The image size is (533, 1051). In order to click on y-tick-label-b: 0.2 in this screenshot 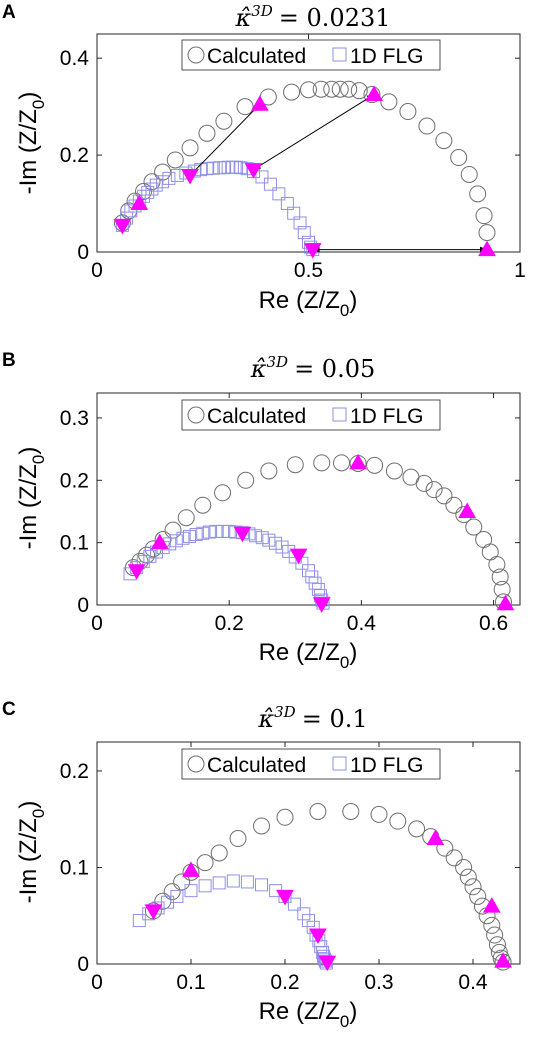, I will do `click(74, 480)`.